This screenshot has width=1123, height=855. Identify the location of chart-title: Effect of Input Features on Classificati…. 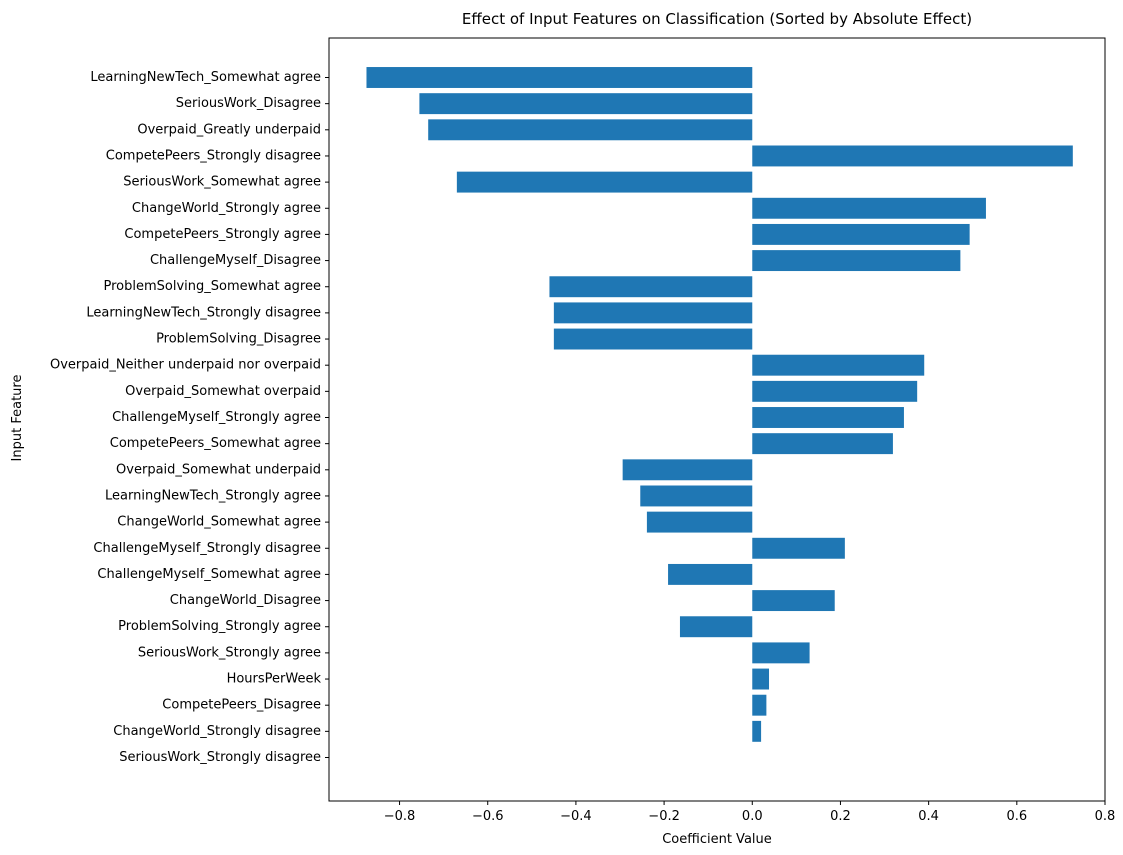
(717, 19).